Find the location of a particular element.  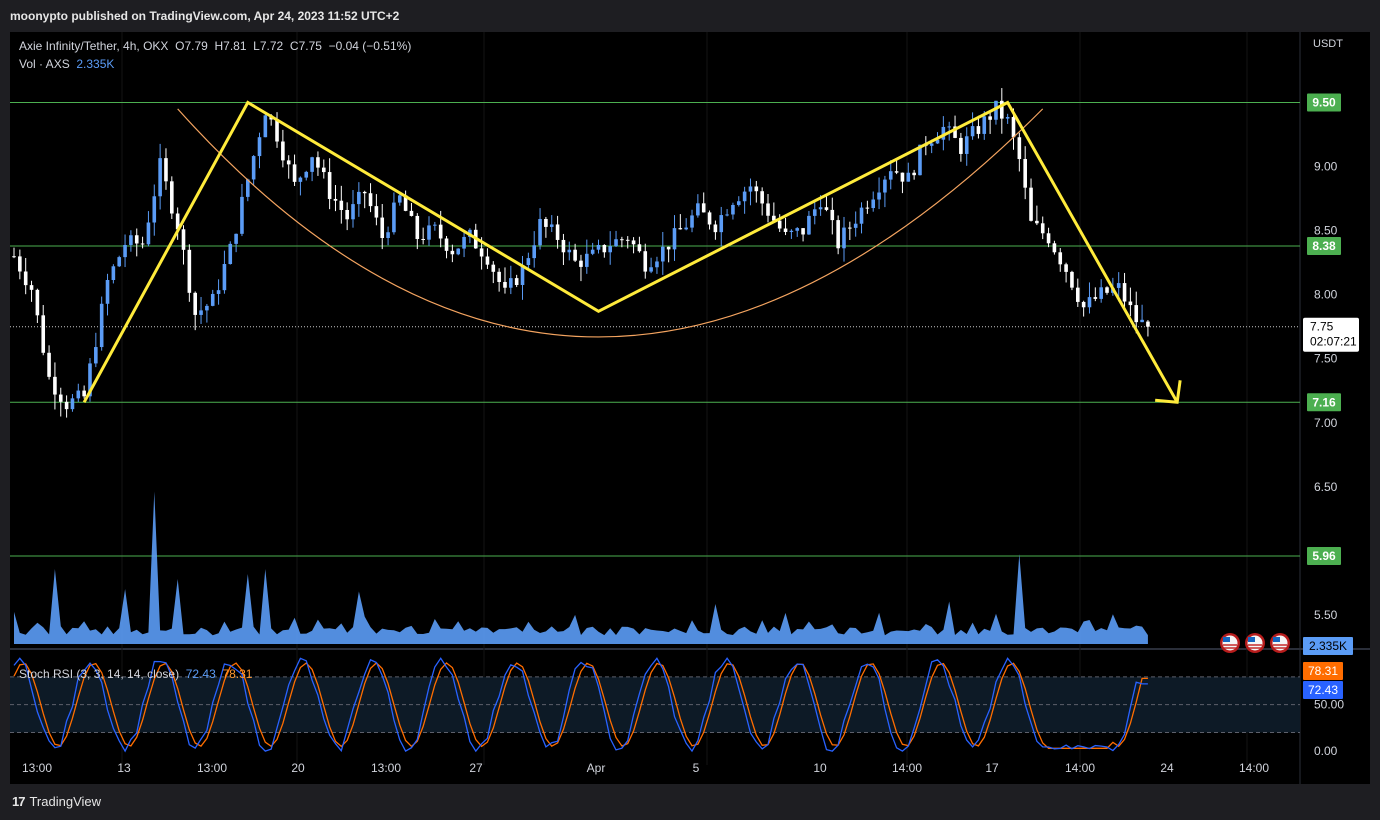

price-tick-label: 9.00 is located at coordinates (1326, 167).